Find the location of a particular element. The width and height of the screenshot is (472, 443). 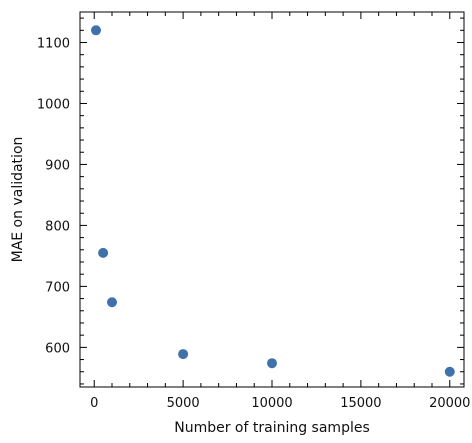

y-tick-label: 700 is located at coordinates (57, 287).